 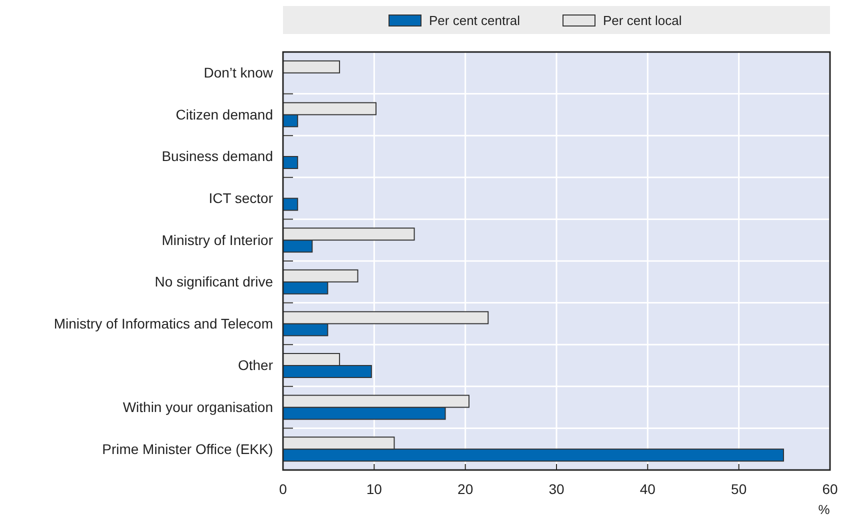 I want to click on y-tick-label: Ministry of Interior, so click(x=218, y=240).